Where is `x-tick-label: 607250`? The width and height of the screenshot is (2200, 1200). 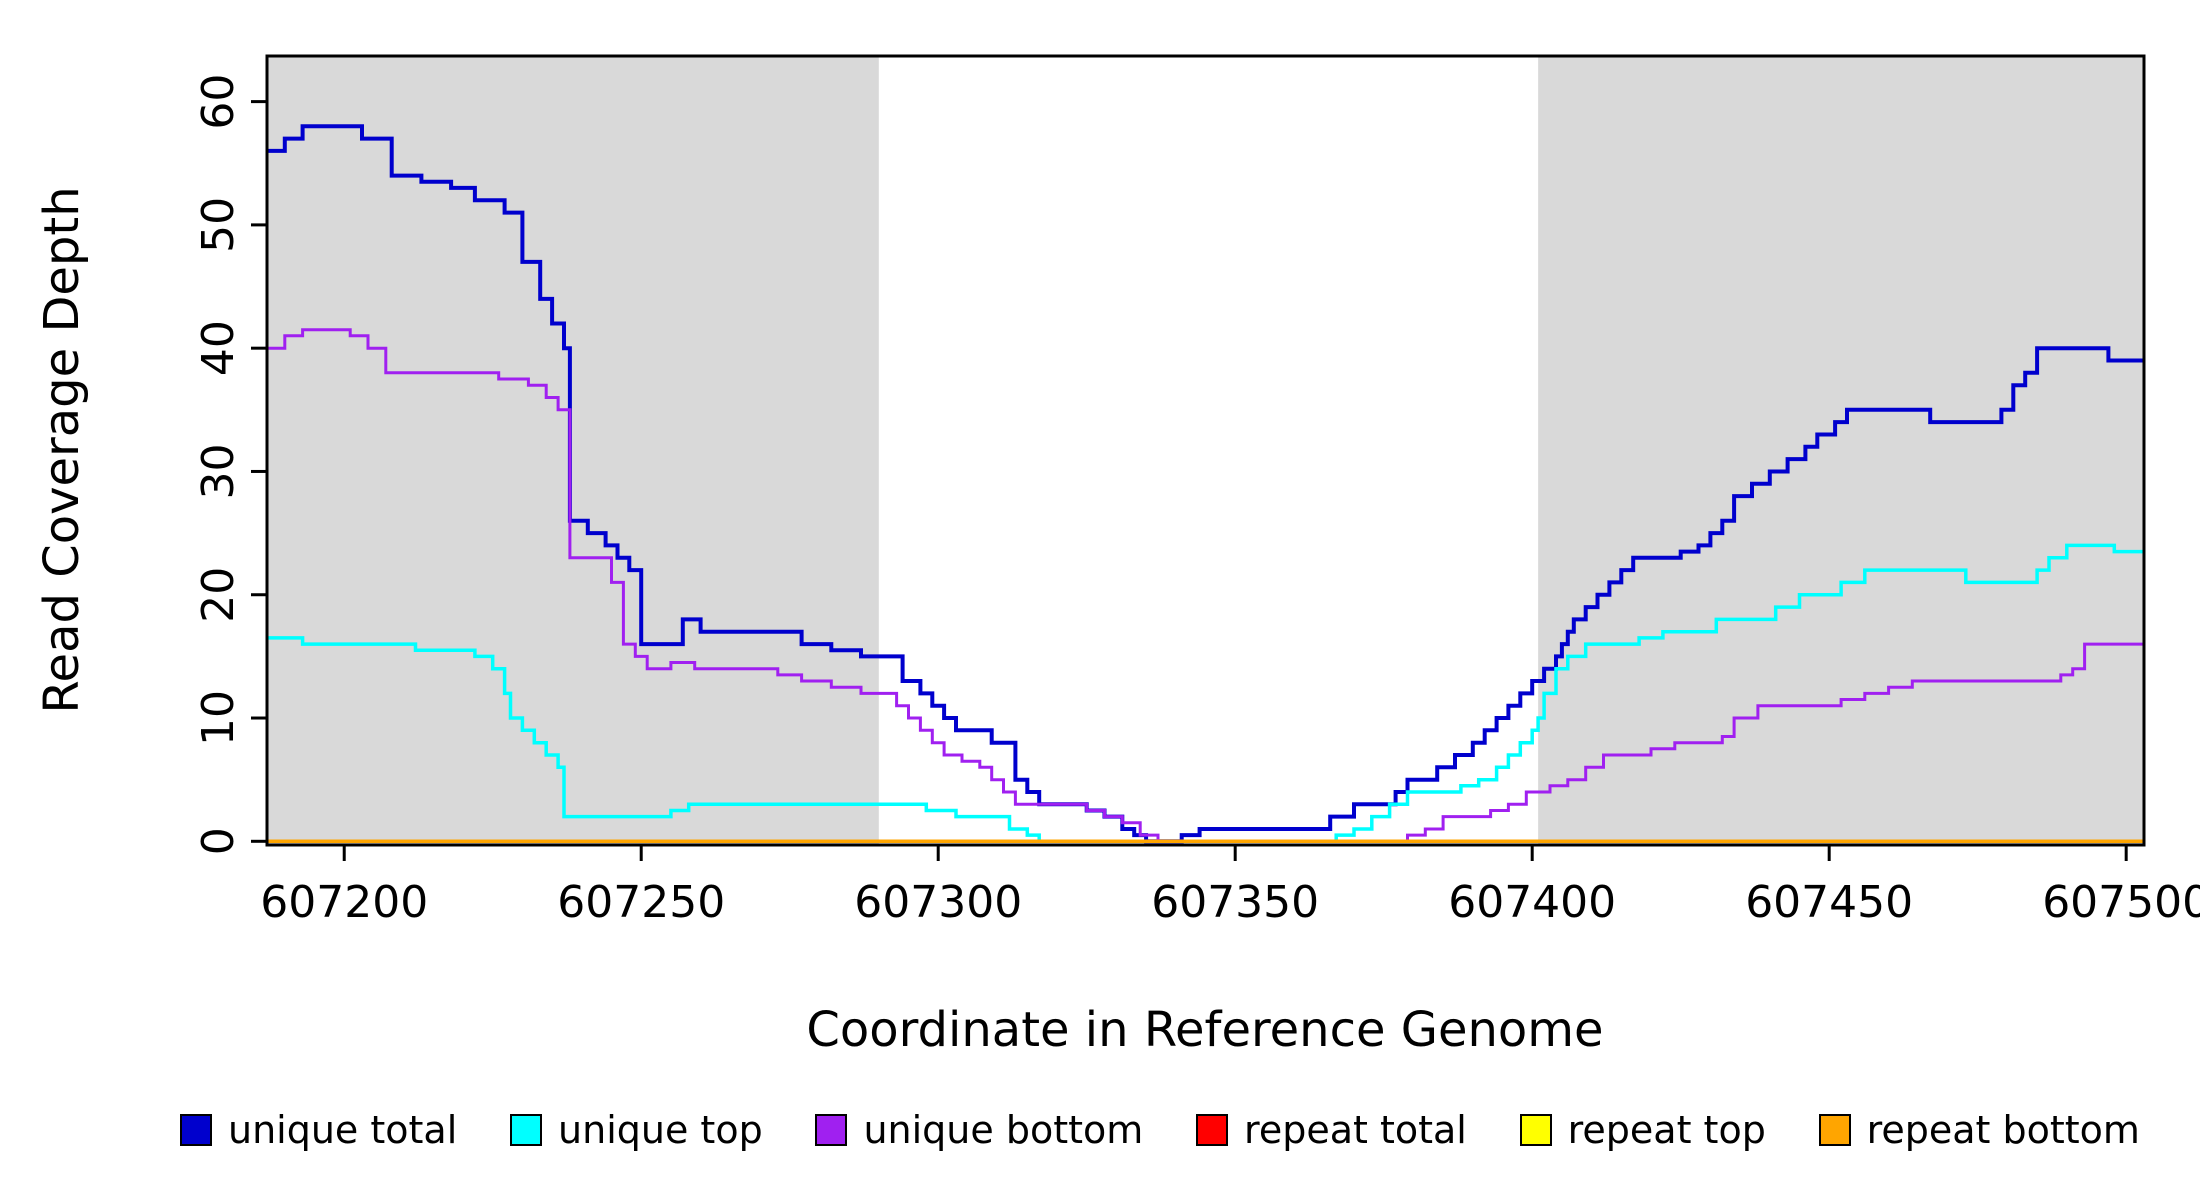 x-tick-label: 607250 is located at coordinates (641, 902).